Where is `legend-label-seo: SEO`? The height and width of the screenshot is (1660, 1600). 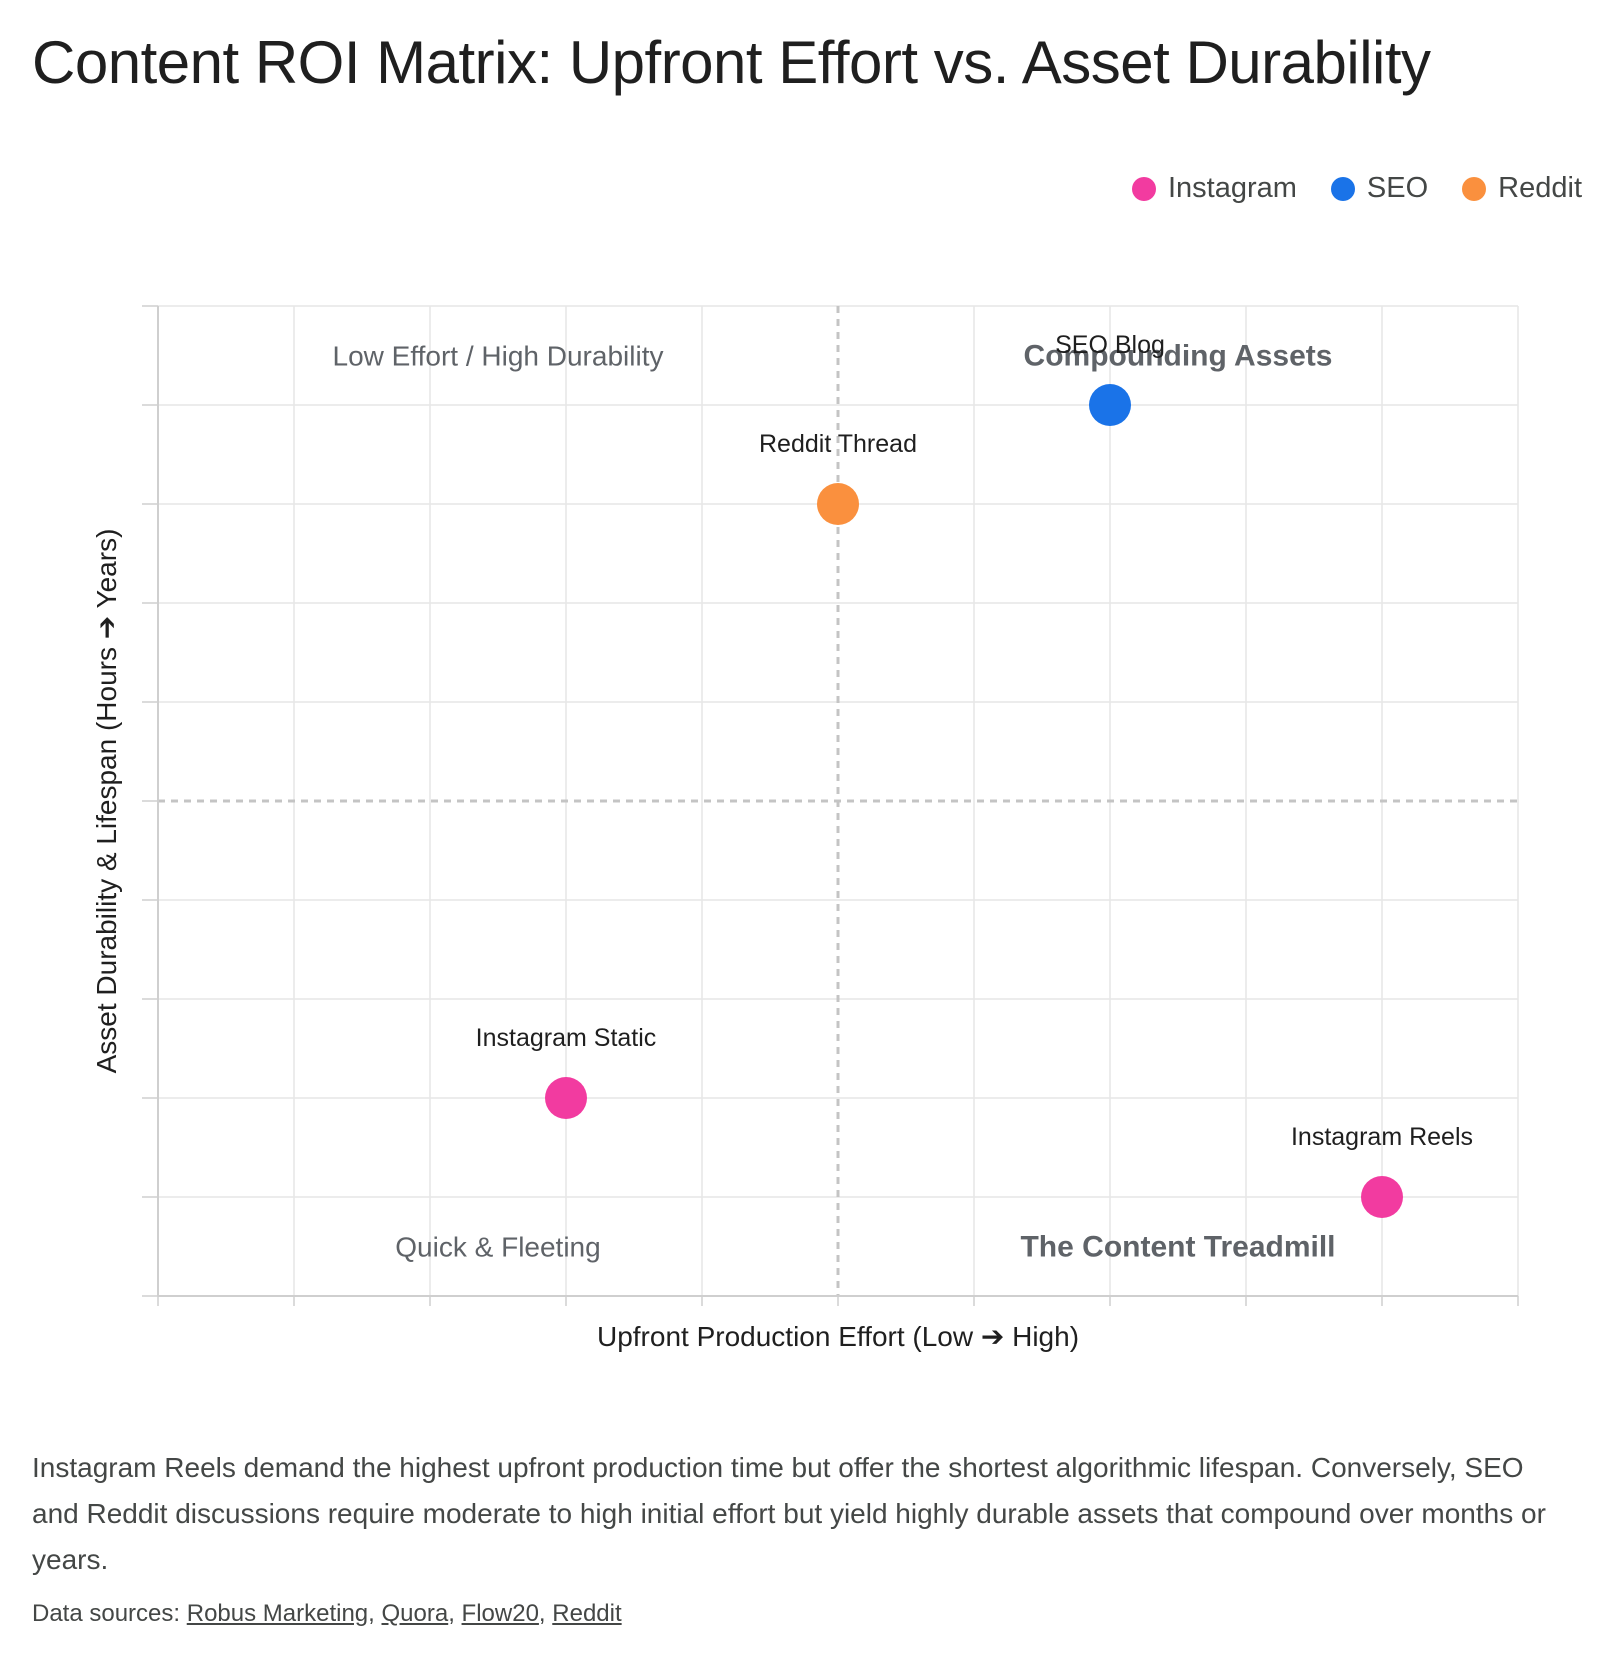
legend-label-seo: SEO is located at coordinates (1397, 188).